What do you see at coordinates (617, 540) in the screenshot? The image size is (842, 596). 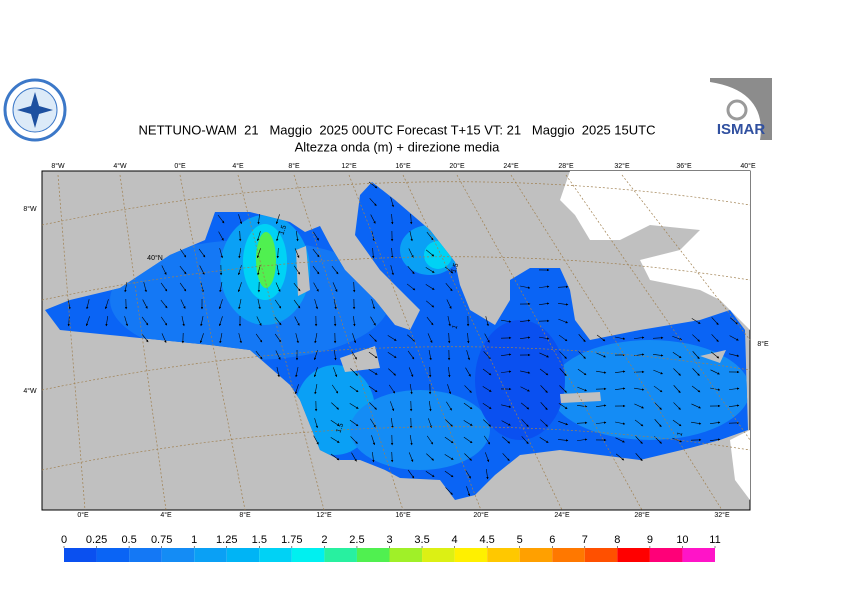 I see `colorbar-label: 8` at bounding box center [617, 540].